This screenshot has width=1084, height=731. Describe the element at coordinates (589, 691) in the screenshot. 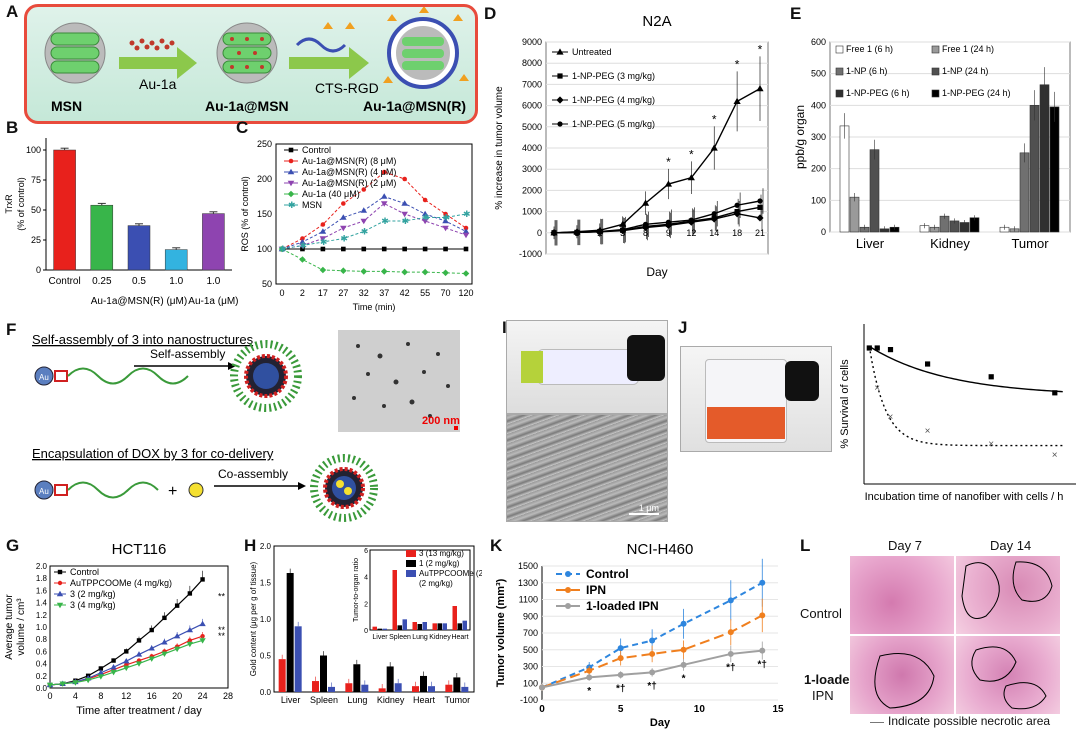

I see `k-significance-star: *` at that location.